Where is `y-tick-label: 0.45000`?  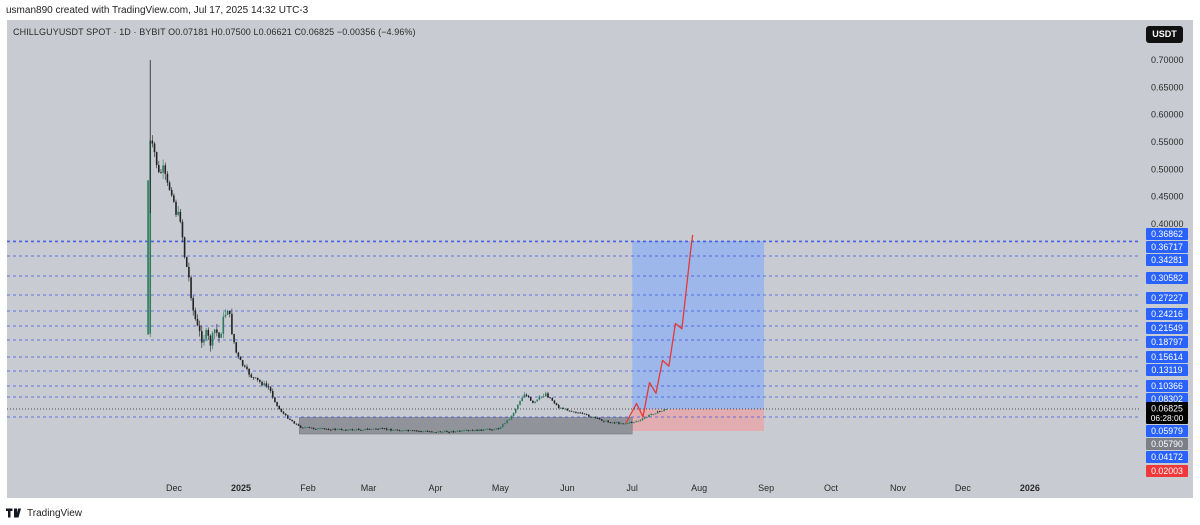 y-tick-label: 0.45000 is located at coordinates (1167, 197).